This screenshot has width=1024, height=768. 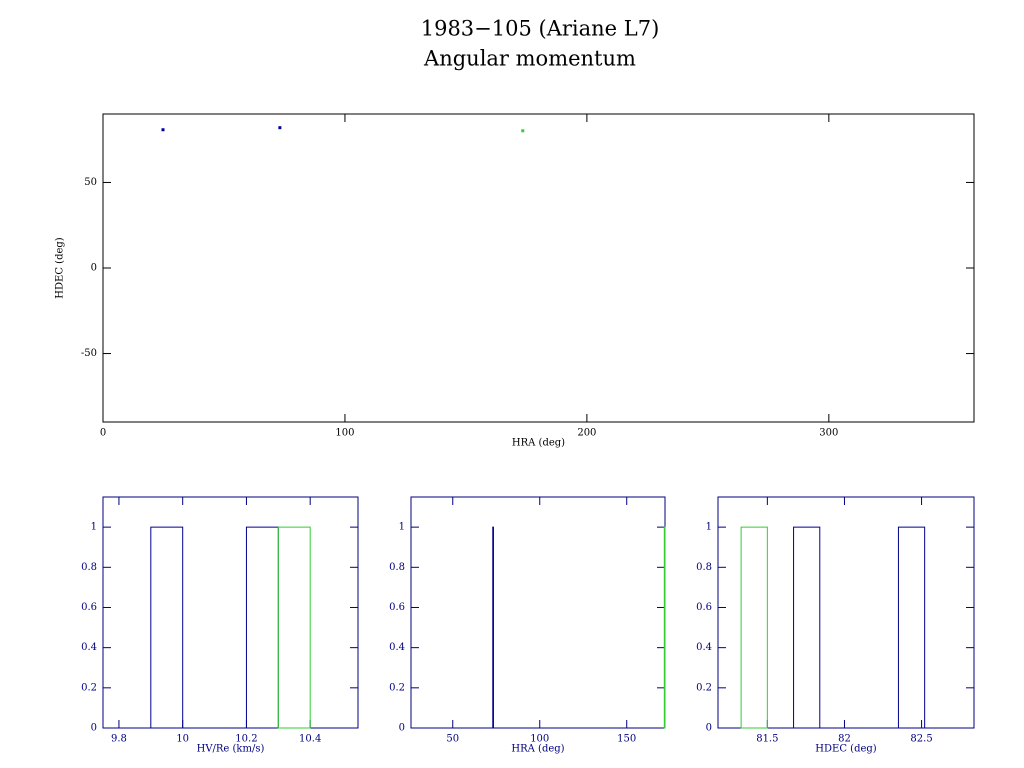 What do you see at coordinates (586, 433) in the screenshot?
I see `x-tick-label: 200` at bounding box center [586, 433].